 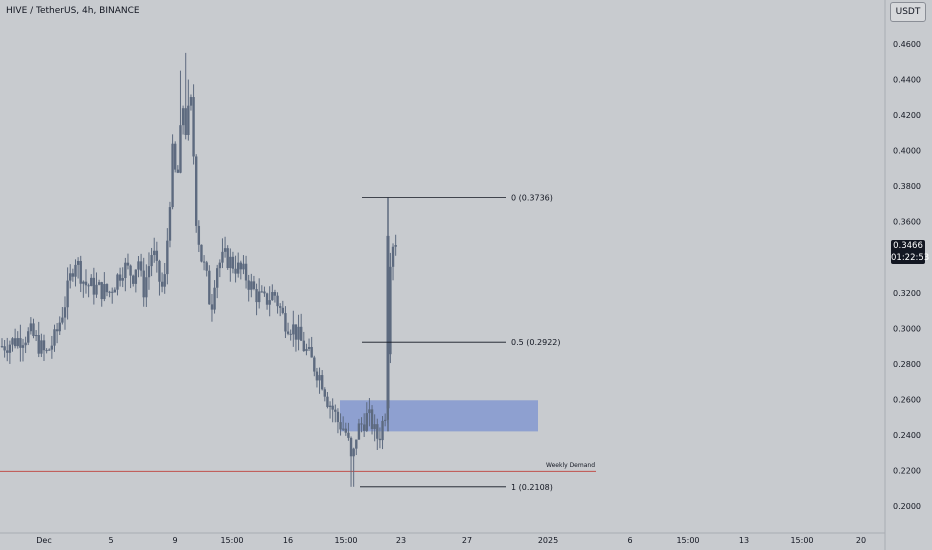 What do you see at coordinates (907, 80) in the screenshot?
I see `price-tick-label: 0.4400` at bounding box center [907, 80].